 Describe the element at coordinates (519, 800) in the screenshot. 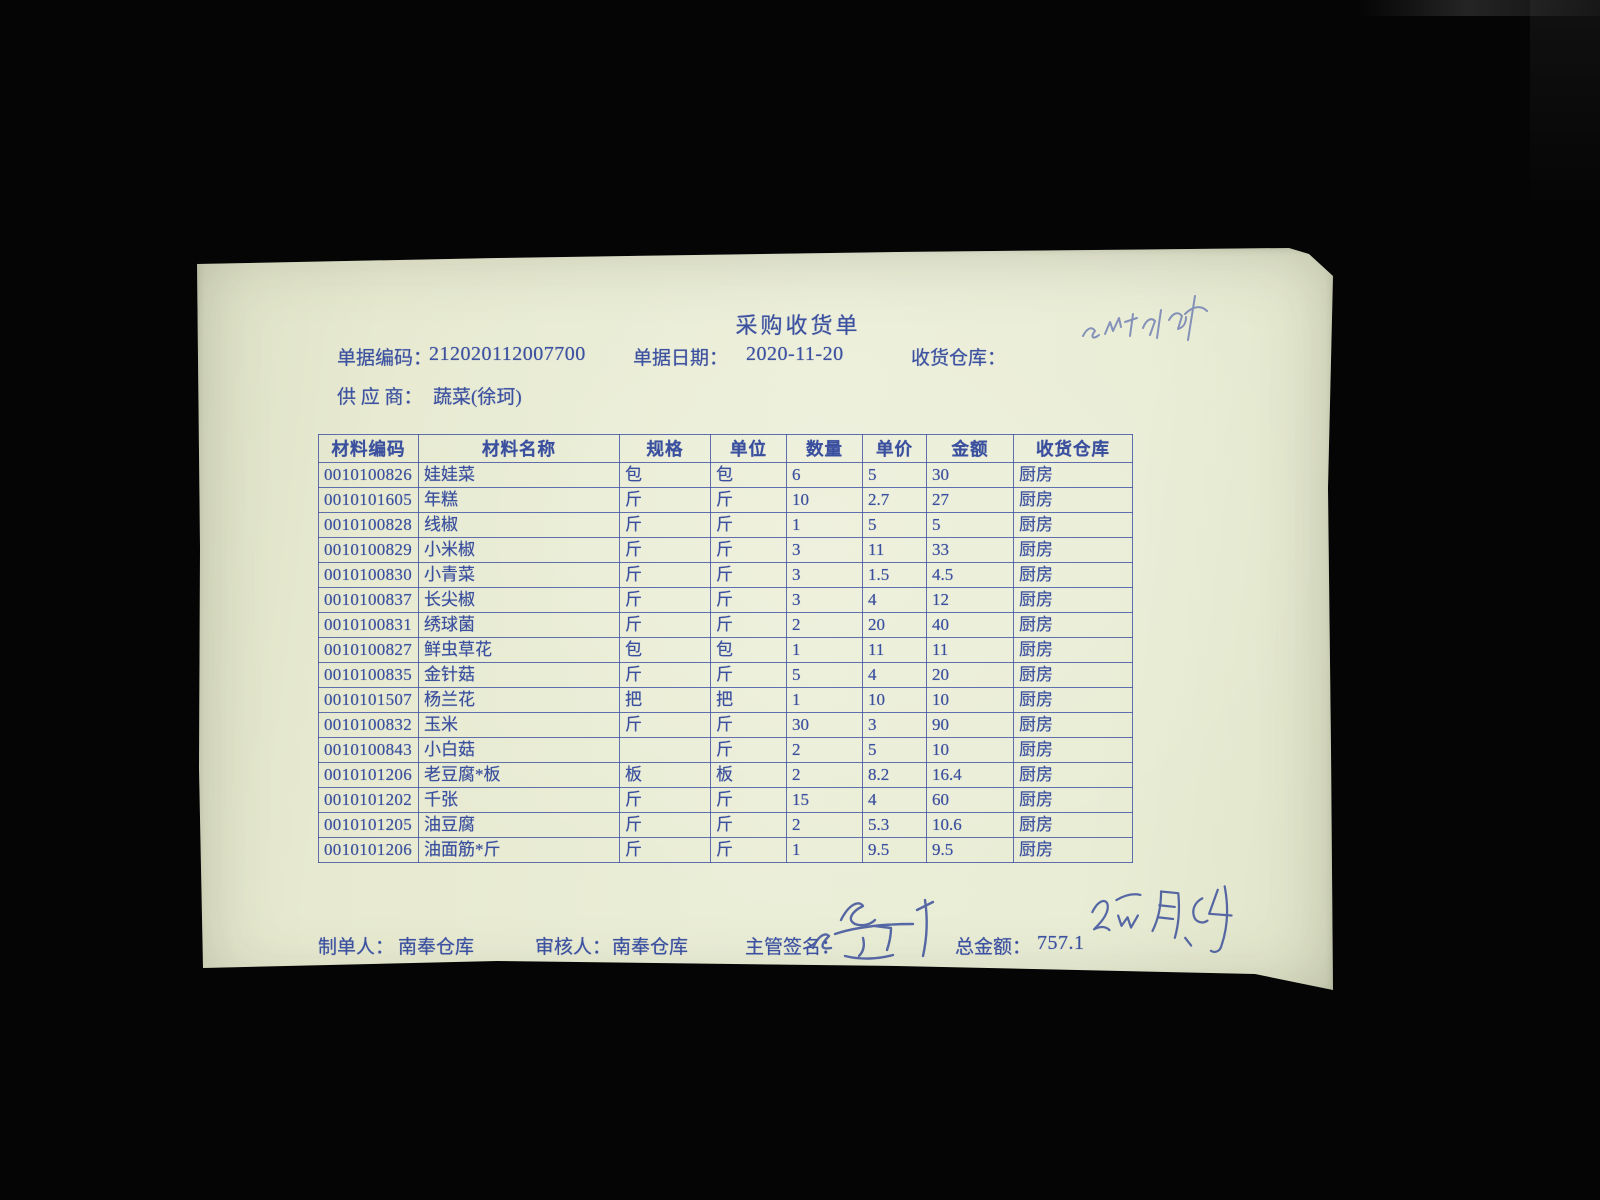

I see `cell-name: 千张` at that location.